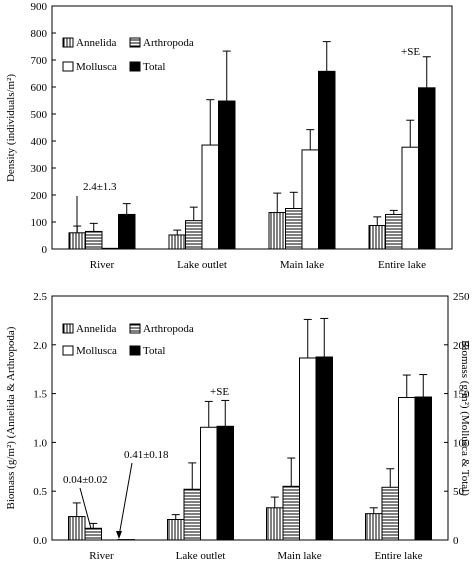 This screenshot has height=563, width=474. Describe the element at coordinates (45, 250) in the screenshot. I see `y-tick-label: 0` at that location.